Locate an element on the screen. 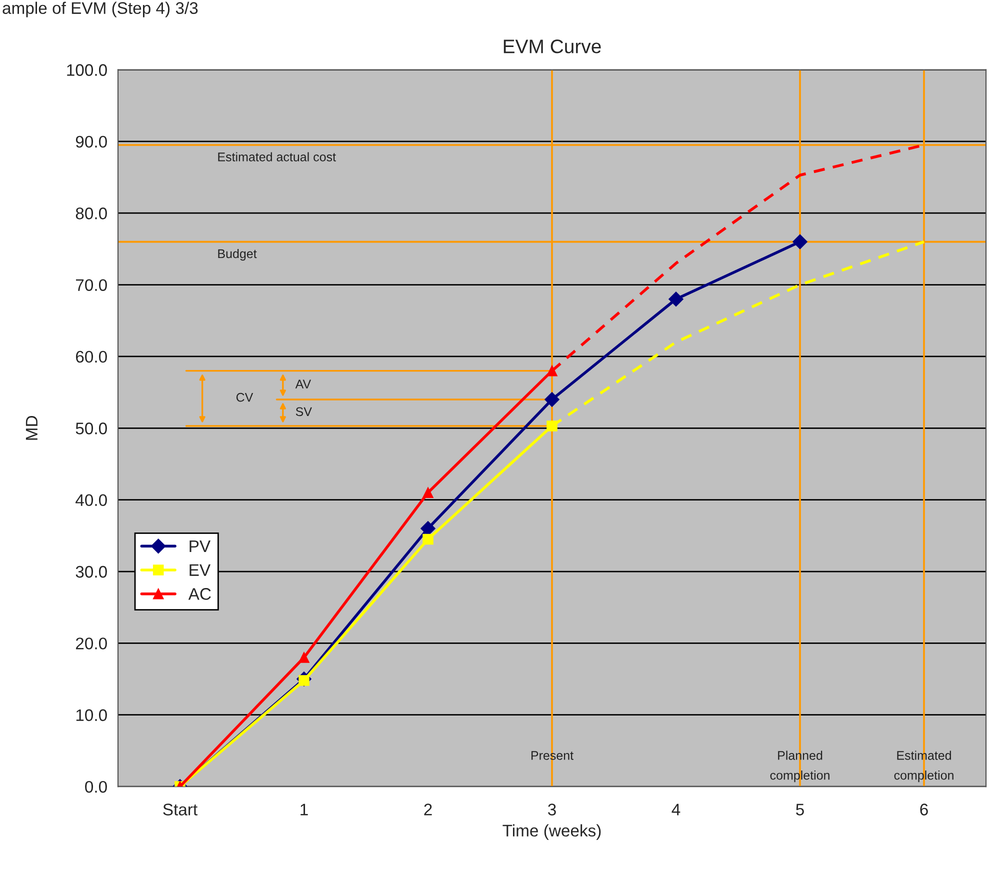  x-tick-label: 5 is located at coordinates (800, 810).